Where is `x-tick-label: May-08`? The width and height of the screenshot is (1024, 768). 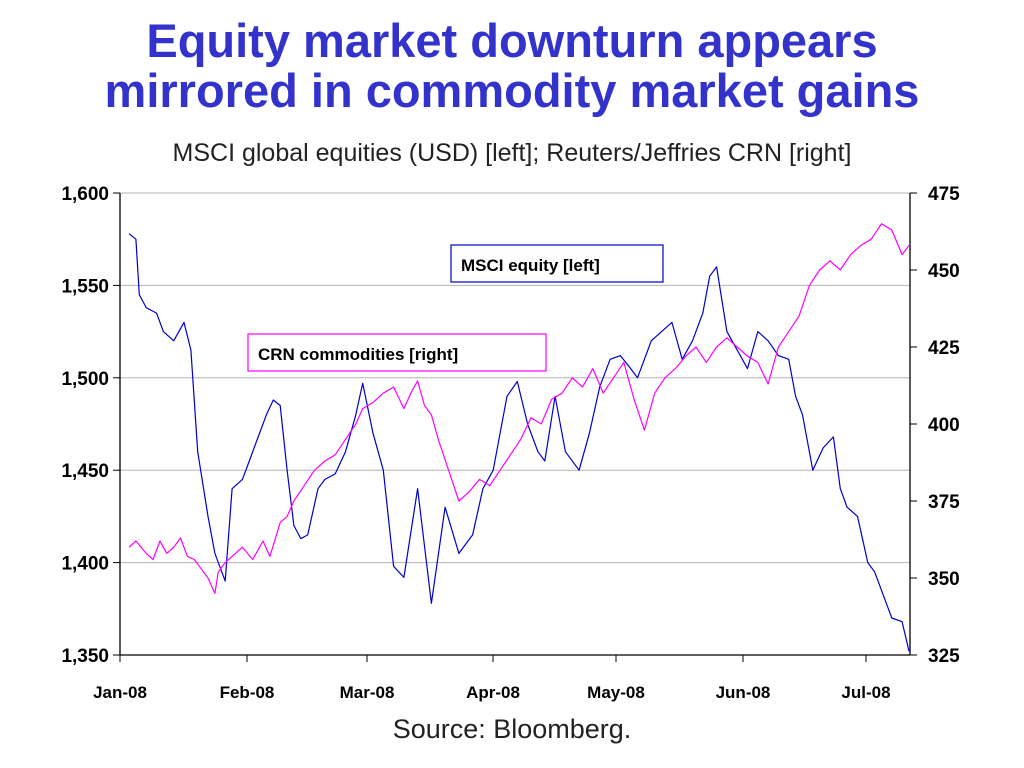 x-tick-label: May-08 is located at coordinates (616, 692).